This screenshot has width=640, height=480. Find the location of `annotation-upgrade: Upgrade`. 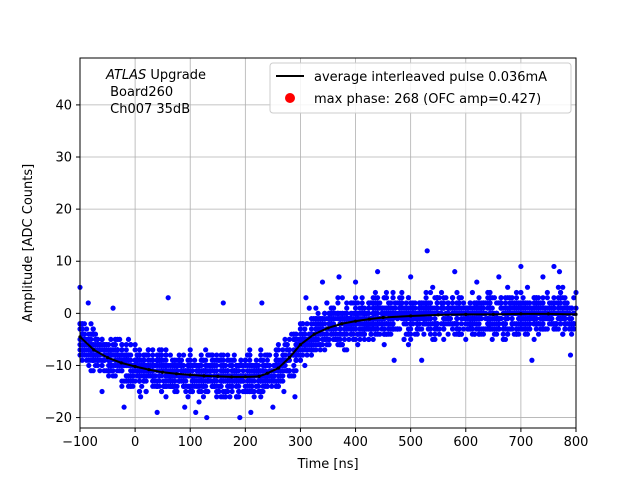

annotation-upgrade: Upgrade is located at coordinates (176, 75).